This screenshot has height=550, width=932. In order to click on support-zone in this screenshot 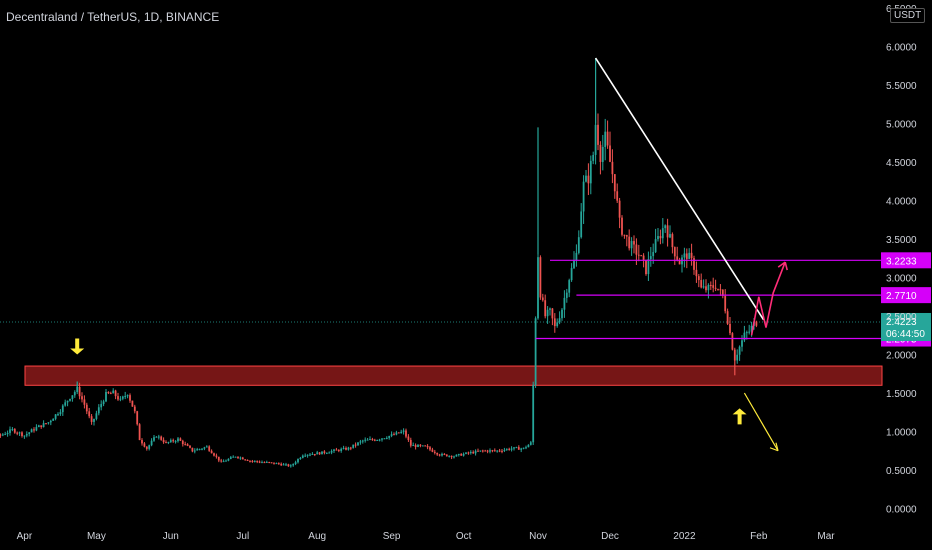, I will do `click(453, 375)`.